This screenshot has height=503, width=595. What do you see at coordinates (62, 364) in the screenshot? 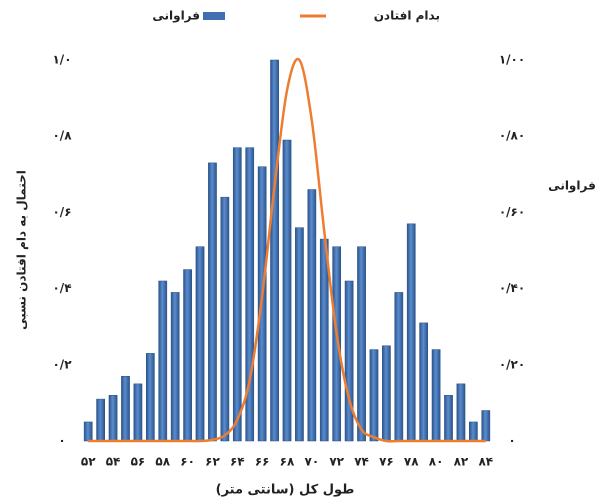
I see `y-tick-label: ۰/۲` at bounding box center [62, 364].